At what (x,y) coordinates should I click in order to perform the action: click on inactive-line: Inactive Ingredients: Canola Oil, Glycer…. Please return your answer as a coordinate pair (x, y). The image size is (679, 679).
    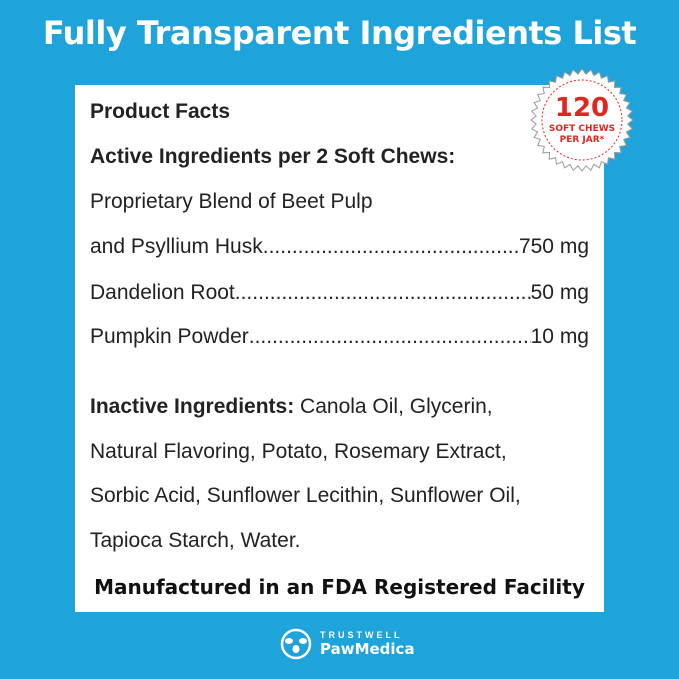
    Looking at the image, I should click on (340, 407).